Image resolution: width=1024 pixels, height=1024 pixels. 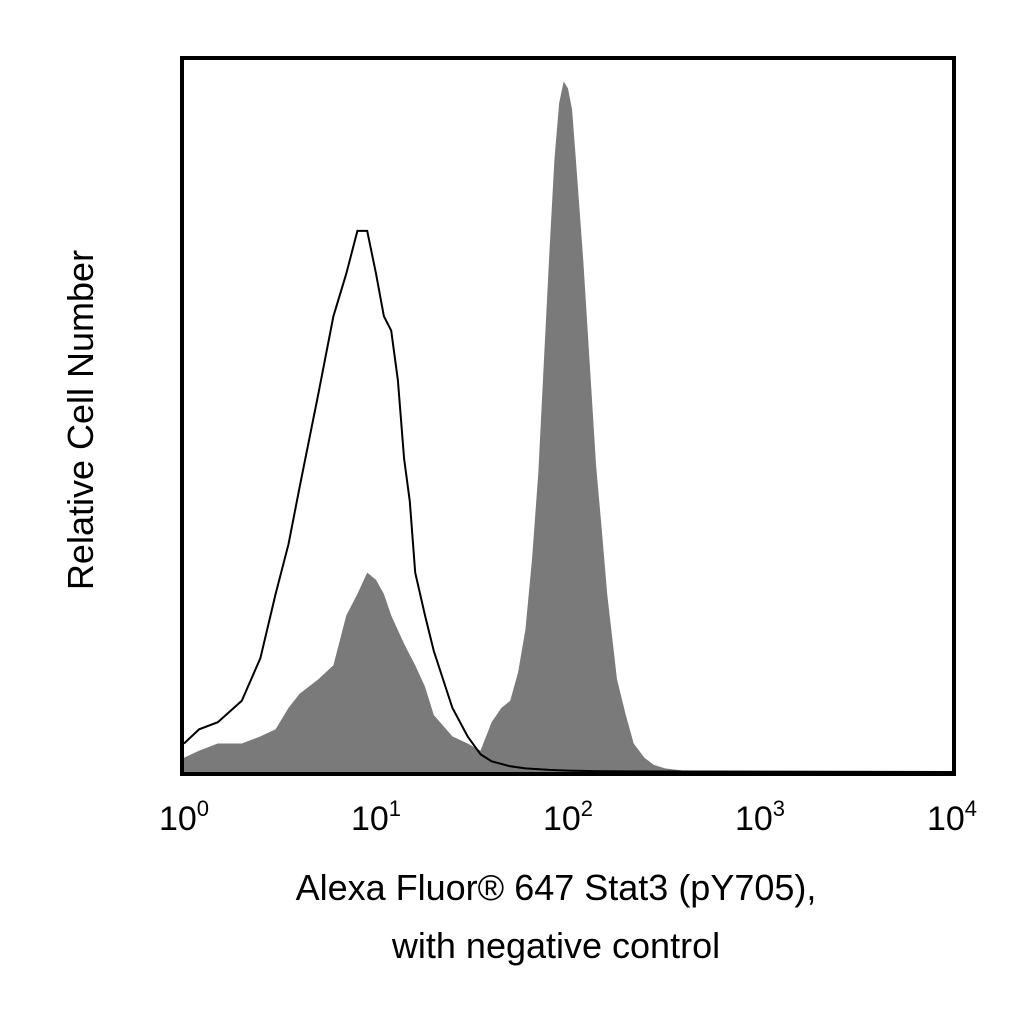 I want to click on x-axis-ticks: 10⁰ 10¹ 10² 10³ 10⁴, so click(x=568, y=817).